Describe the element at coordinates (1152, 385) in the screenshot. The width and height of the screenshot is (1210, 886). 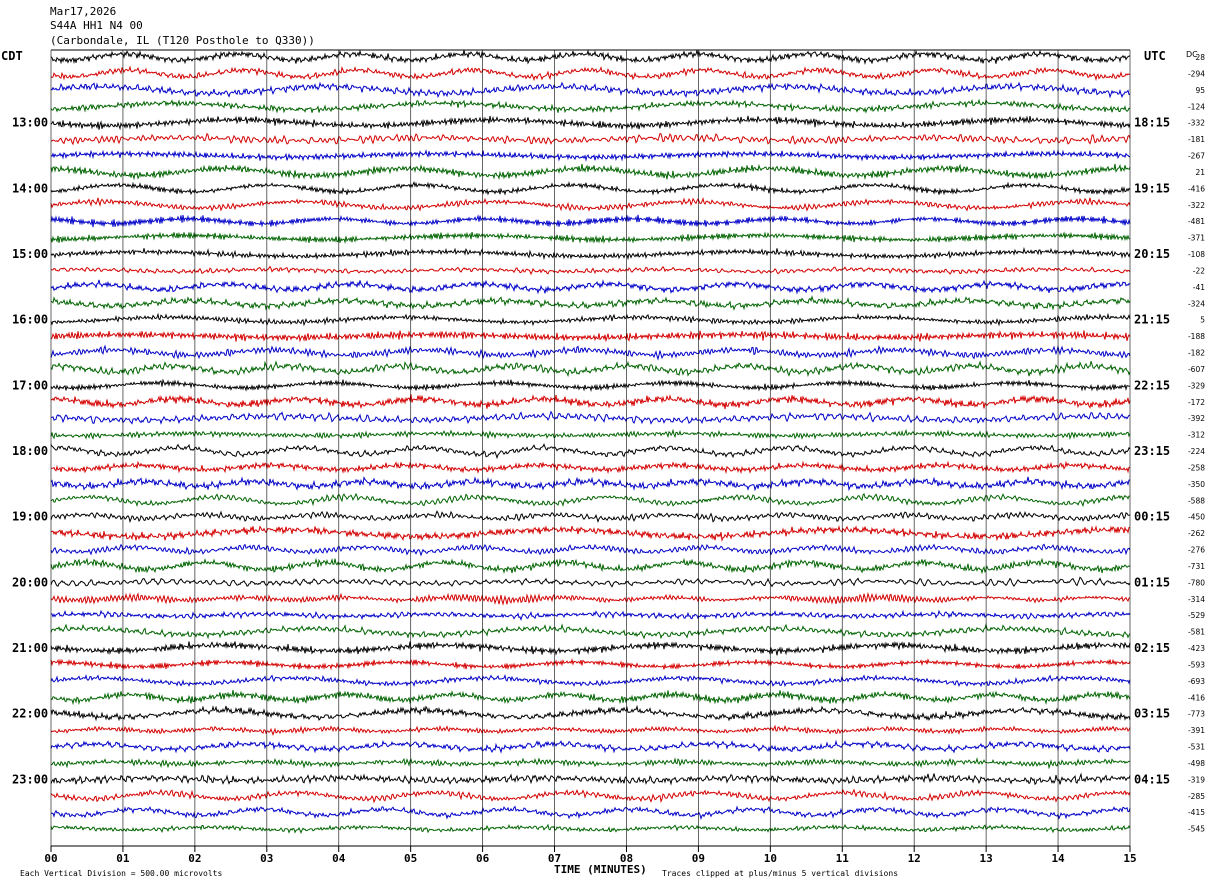
I see `right-hour-label: 22:15` at that location.